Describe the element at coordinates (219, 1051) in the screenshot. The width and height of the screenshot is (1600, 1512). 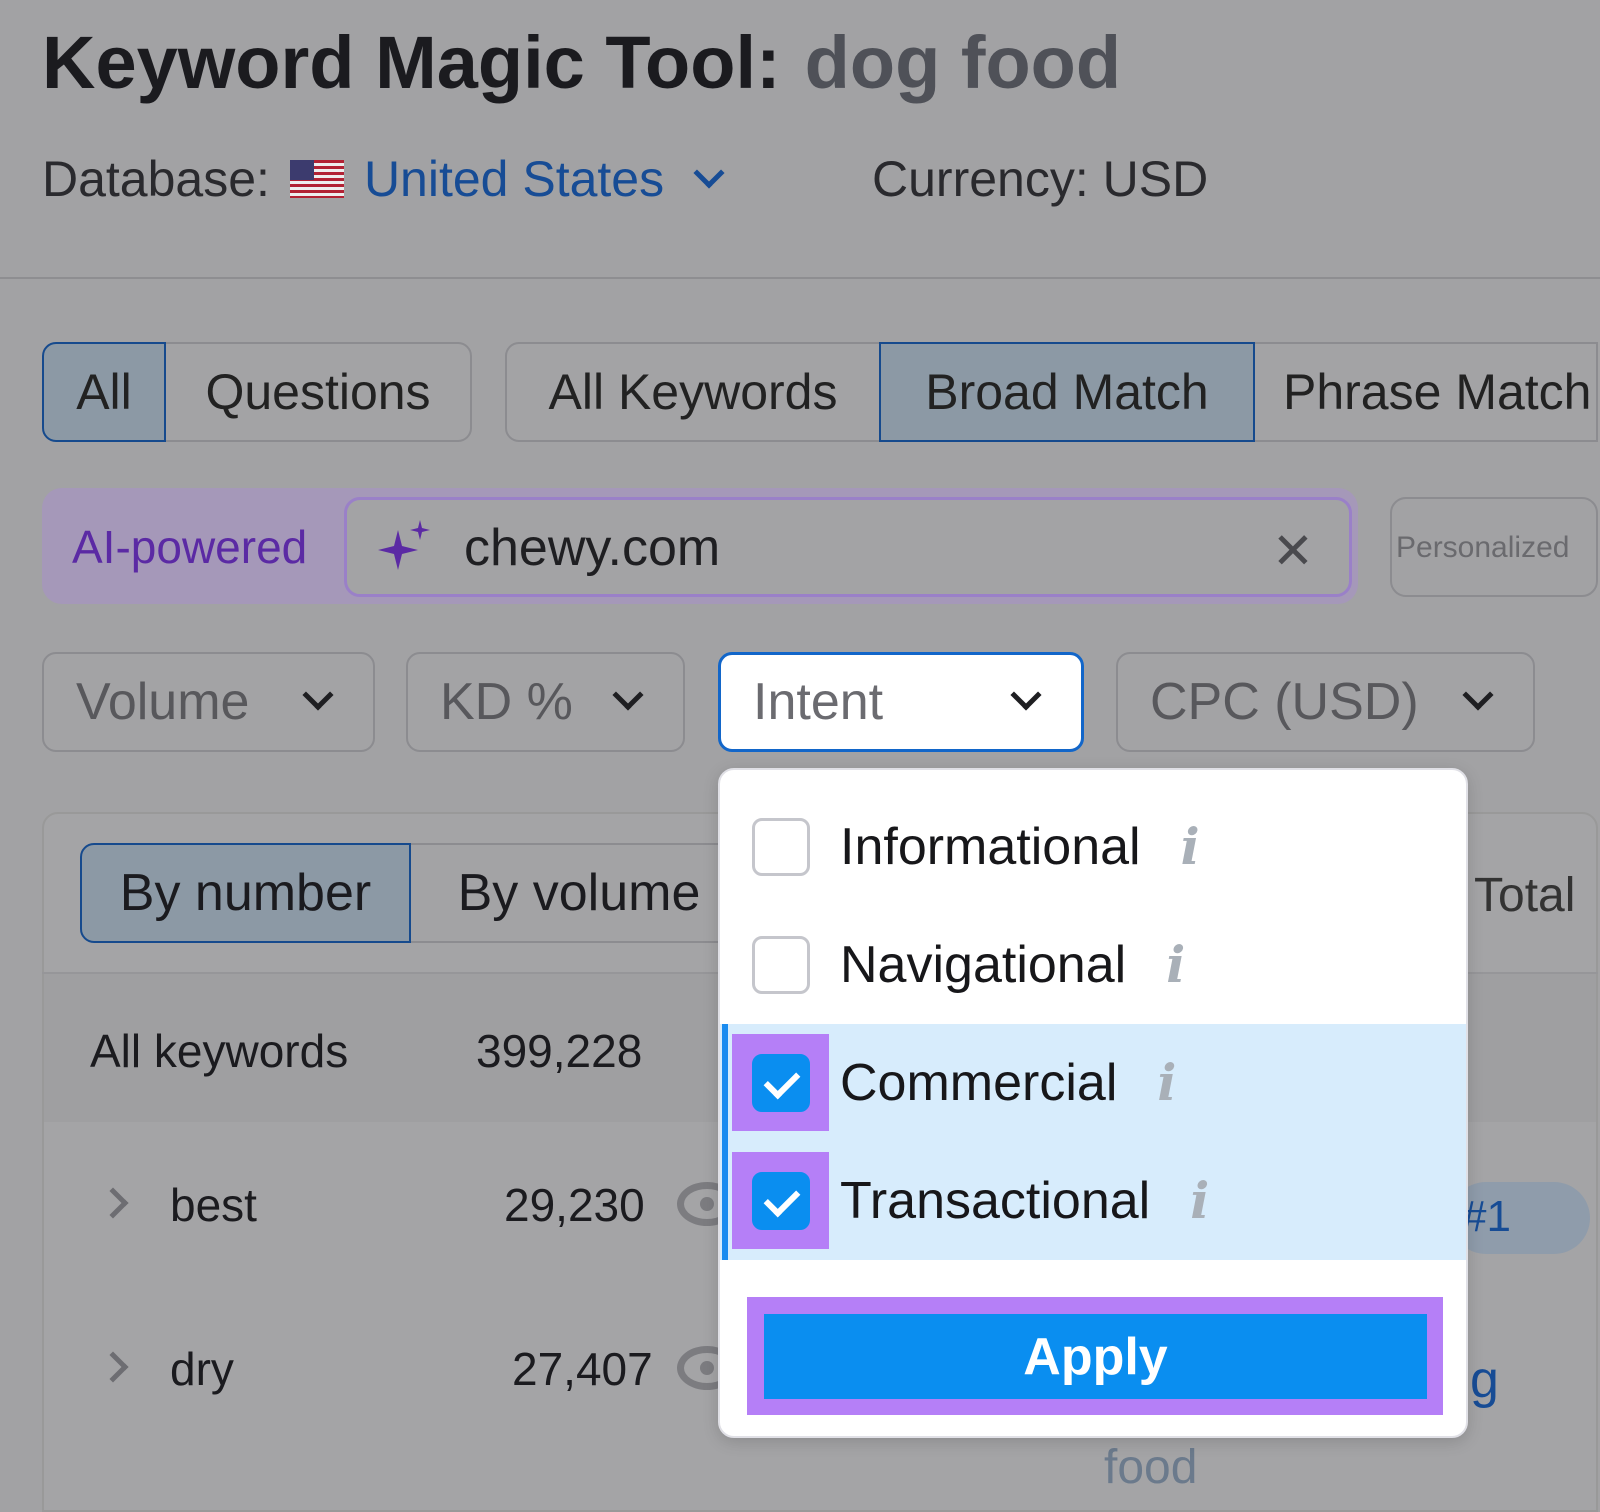
I see `all-keywords-label: All keywords` at that location.